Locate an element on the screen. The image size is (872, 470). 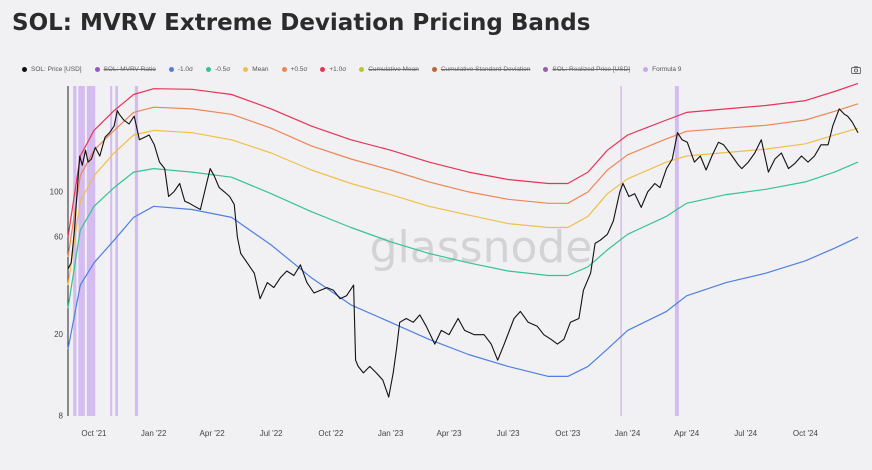
x-tick-label: Apr '22 is located at coordinates (213, 433).